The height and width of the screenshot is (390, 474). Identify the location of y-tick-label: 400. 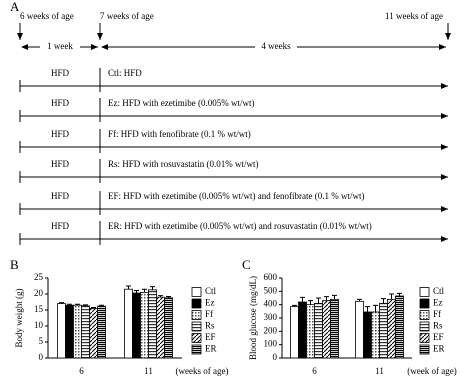
(271, 304).